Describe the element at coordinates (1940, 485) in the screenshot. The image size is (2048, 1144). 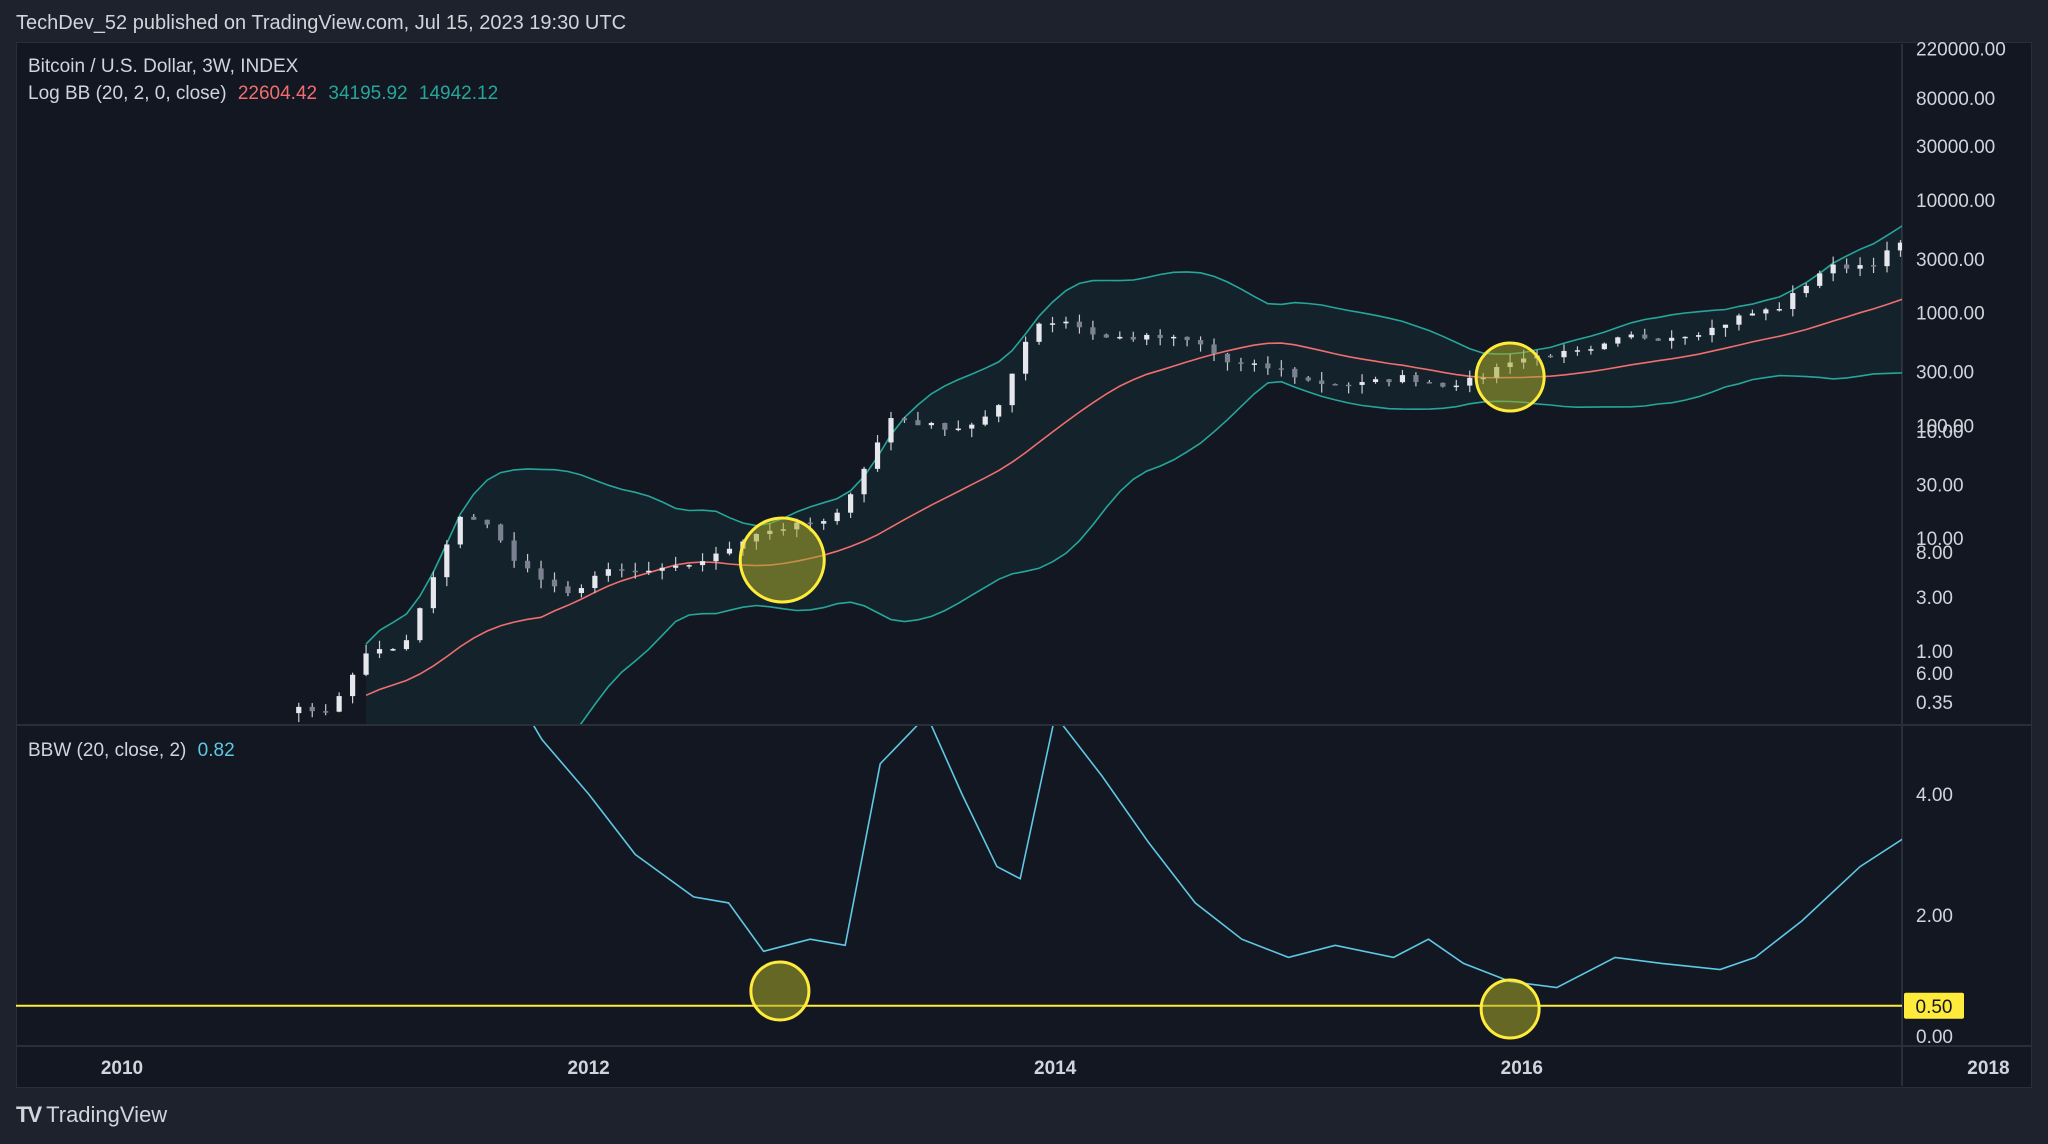
I see `price-tick-label: 30.00` at that location.